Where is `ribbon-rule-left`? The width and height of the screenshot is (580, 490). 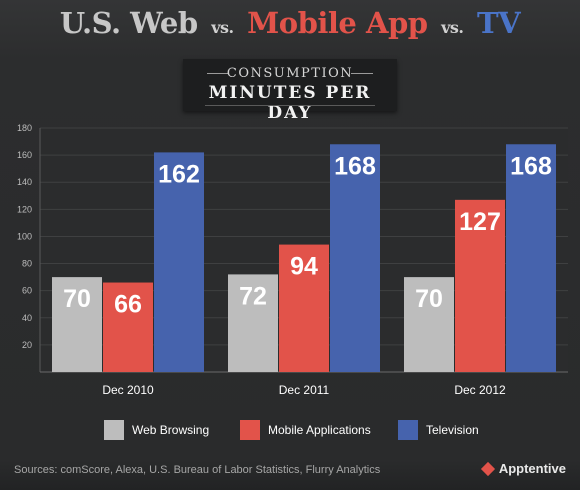
ribbon-rule-left is located at coordinates (218, 73).